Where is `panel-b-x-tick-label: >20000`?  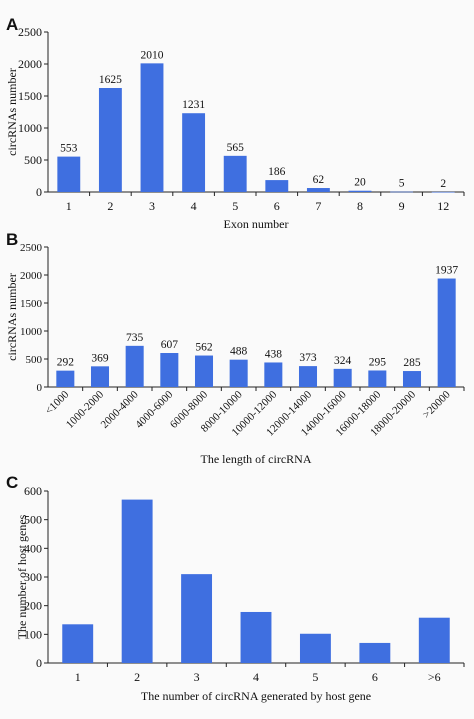
panel-b-x-tick-label: >20000 is located at coordinates (436, 404).